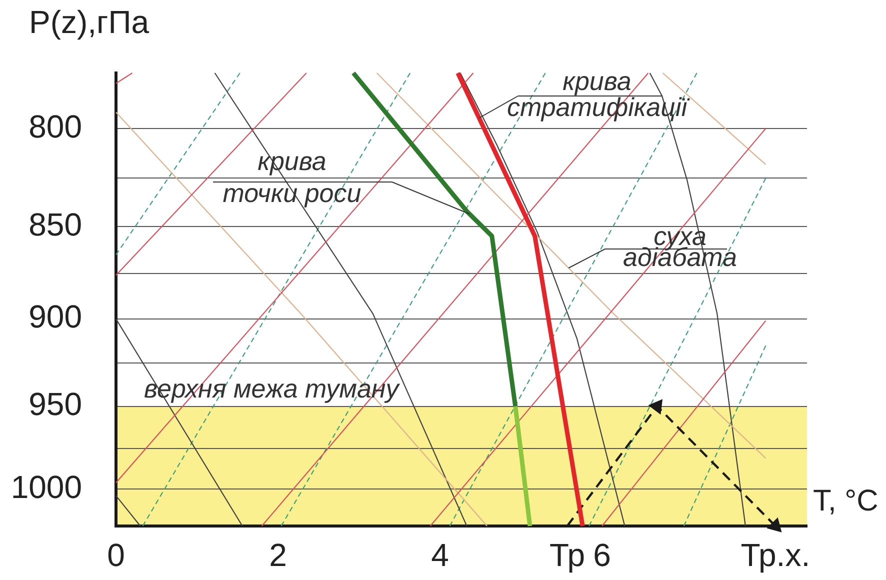 The height and width of the screenshot is (580, 886). Describe the element at coordinates (845, 501) in the screenshot. I see `x-axis-title: T, °C` at that location.